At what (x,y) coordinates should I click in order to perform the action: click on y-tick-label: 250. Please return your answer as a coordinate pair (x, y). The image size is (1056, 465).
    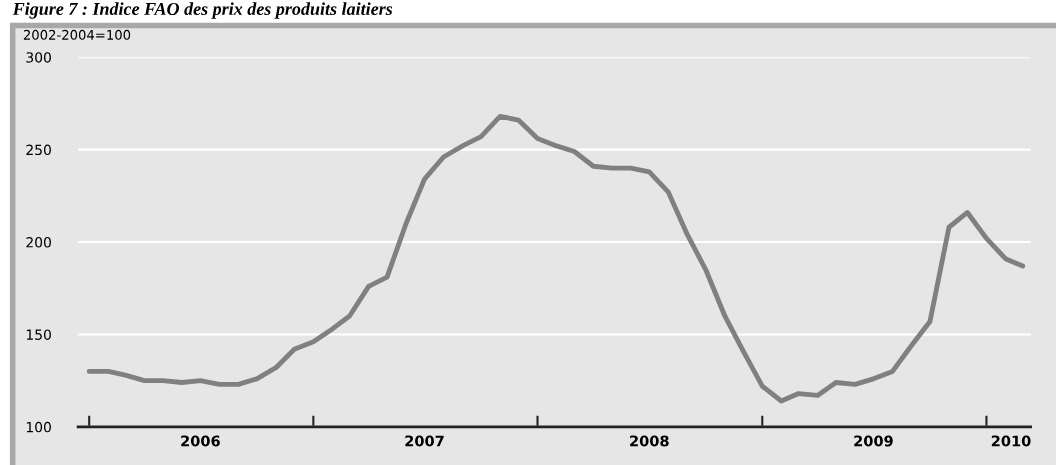
    Looking at the image, I should click on (38, 150).